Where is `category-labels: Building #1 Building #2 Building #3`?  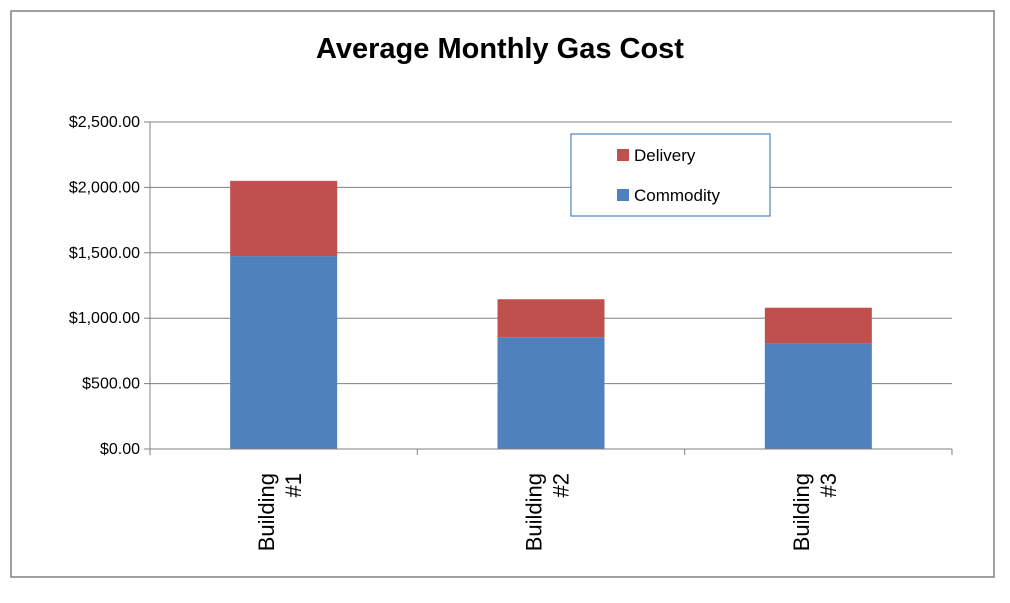 category-labels: Building #1 Building #2 Building #3 is located at coordinates (547, 512).